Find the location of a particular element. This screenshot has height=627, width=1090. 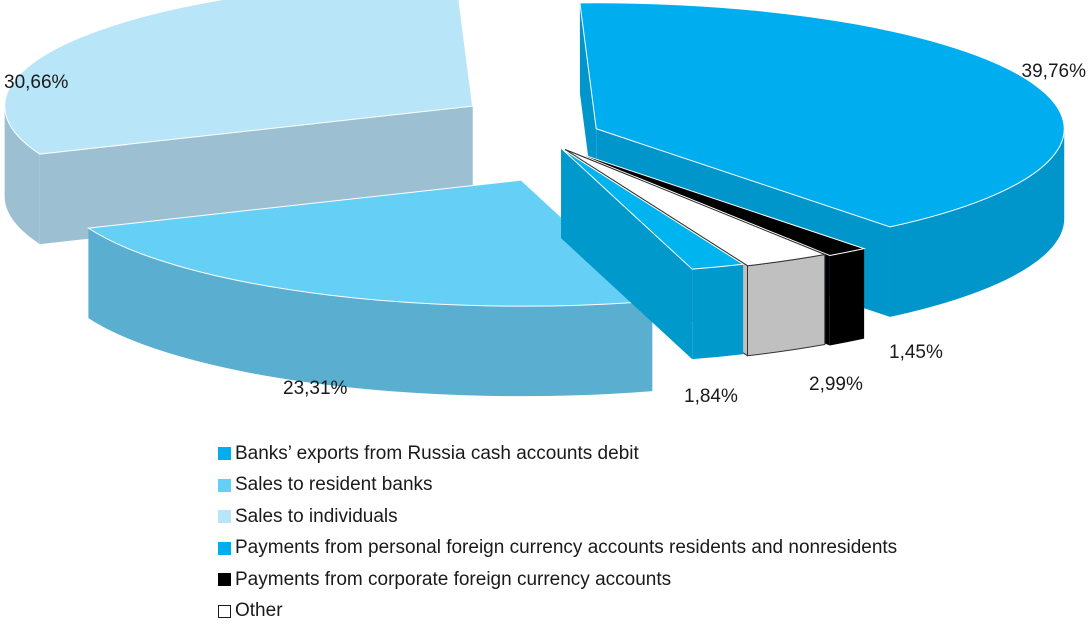

data-label-1: 39,76% is located at coordinates (1054, 71).